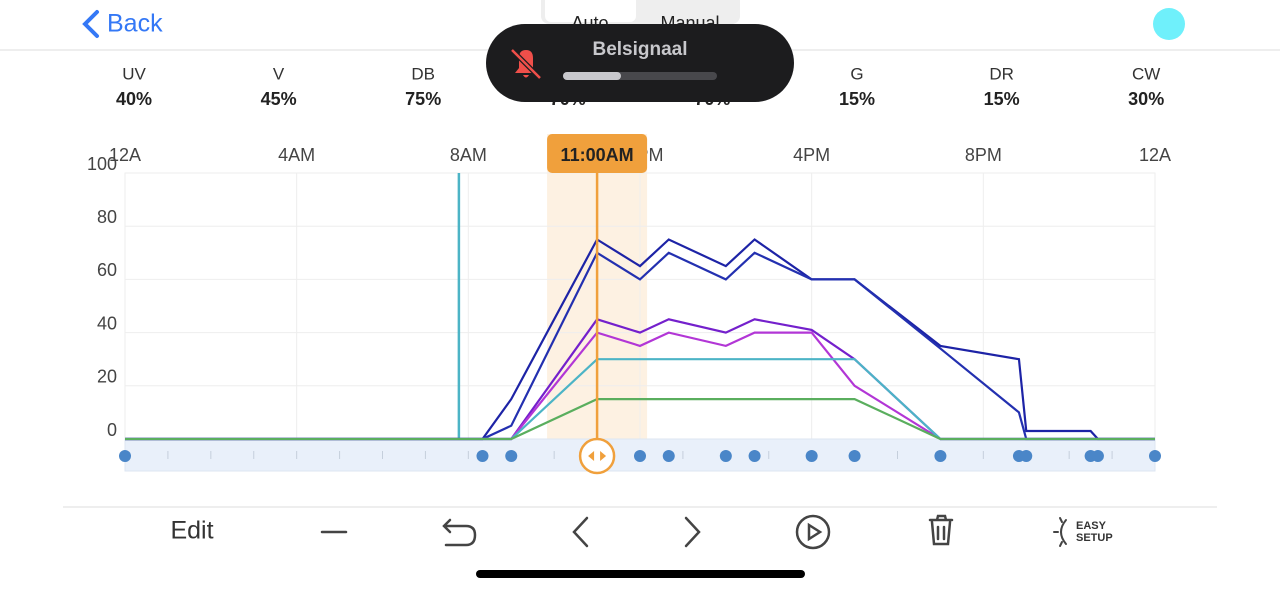  Describe the element at coordinates (1091, 526) in the screenshot. I see `easy-label: EASY` at that location.